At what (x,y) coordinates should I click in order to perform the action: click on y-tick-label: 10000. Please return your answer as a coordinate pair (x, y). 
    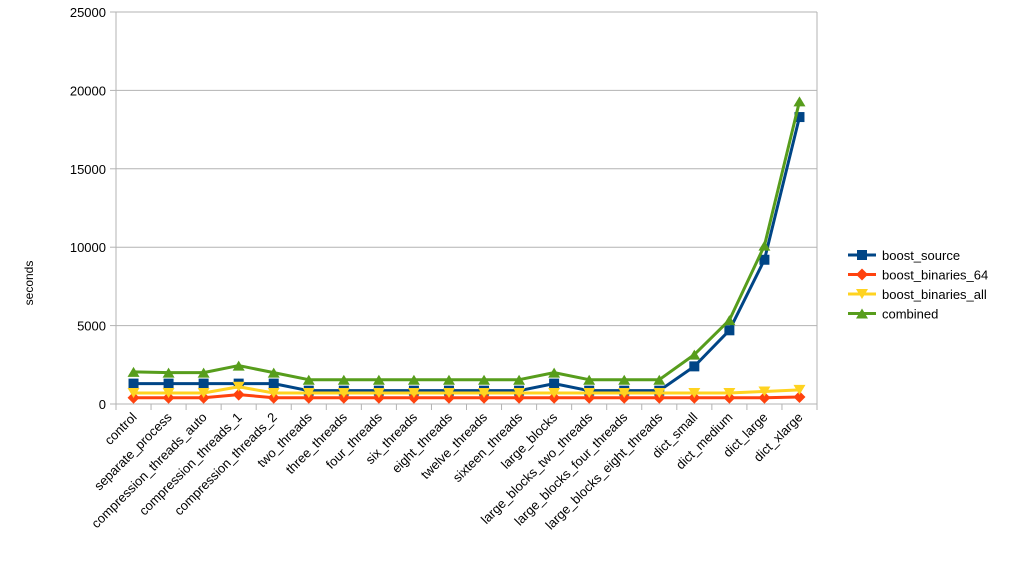
    Looking at the image, I should click on (88, 247).